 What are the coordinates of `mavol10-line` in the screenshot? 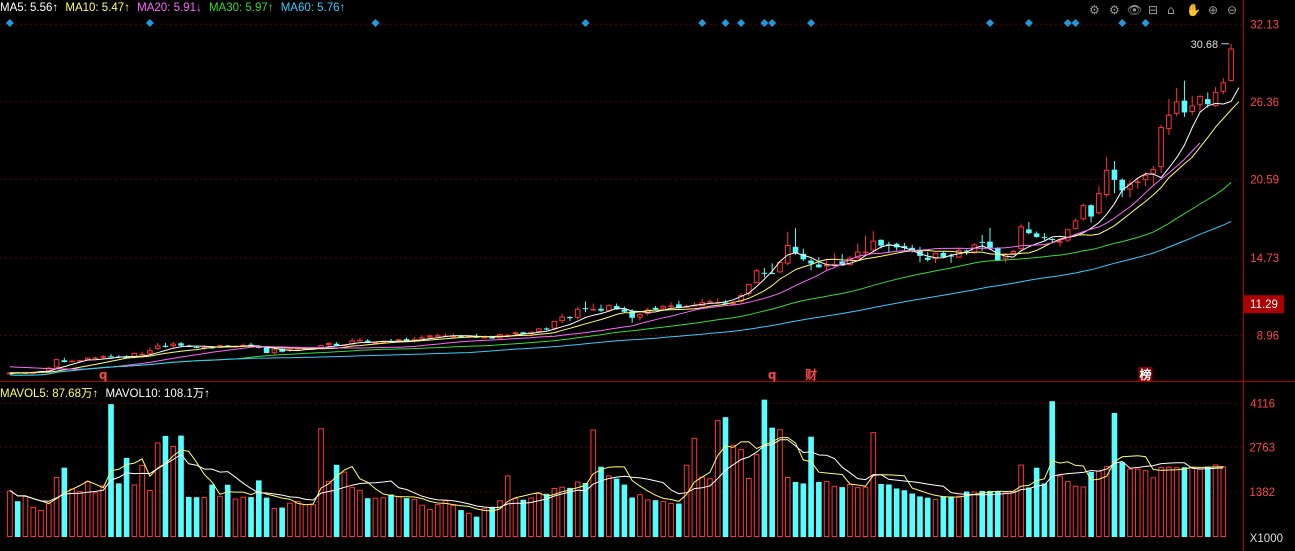 It's located at (616, 474).